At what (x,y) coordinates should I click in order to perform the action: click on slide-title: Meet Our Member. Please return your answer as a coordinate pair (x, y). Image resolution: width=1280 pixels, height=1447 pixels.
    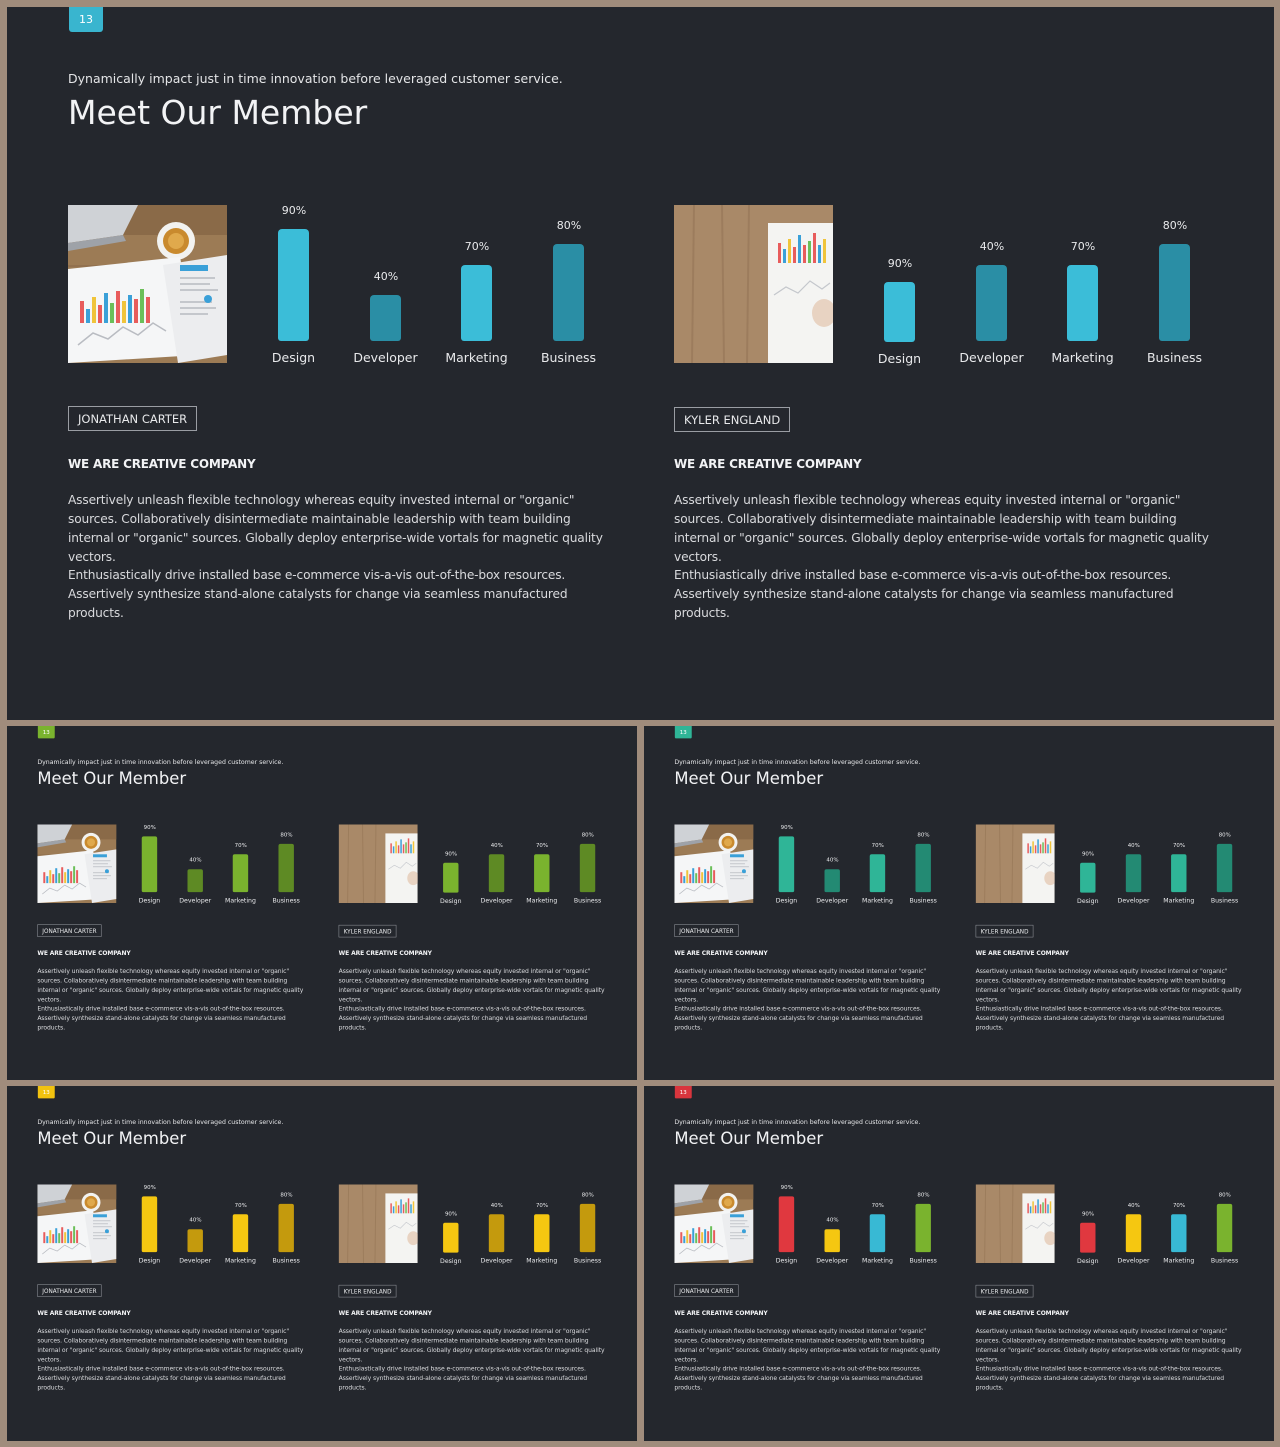
    Looking at the image, I should click on (218, 112).